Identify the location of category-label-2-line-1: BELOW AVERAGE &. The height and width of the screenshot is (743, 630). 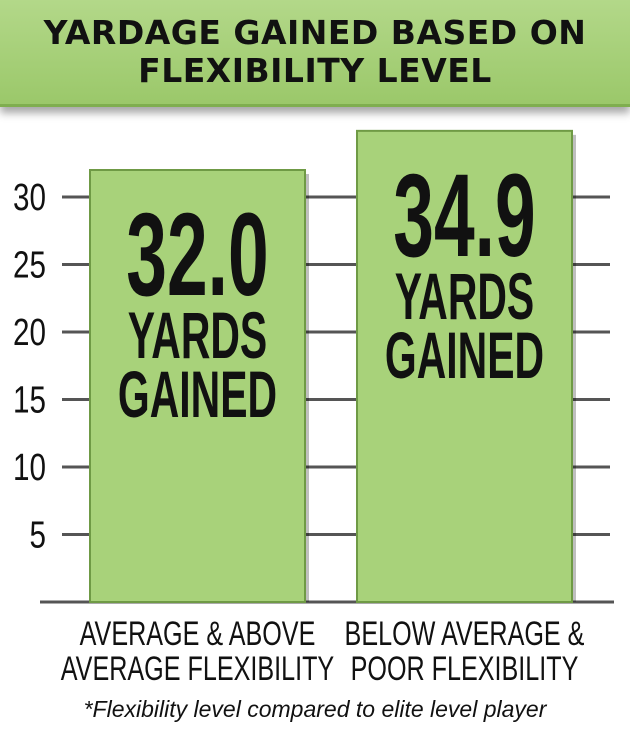
(465, 634).